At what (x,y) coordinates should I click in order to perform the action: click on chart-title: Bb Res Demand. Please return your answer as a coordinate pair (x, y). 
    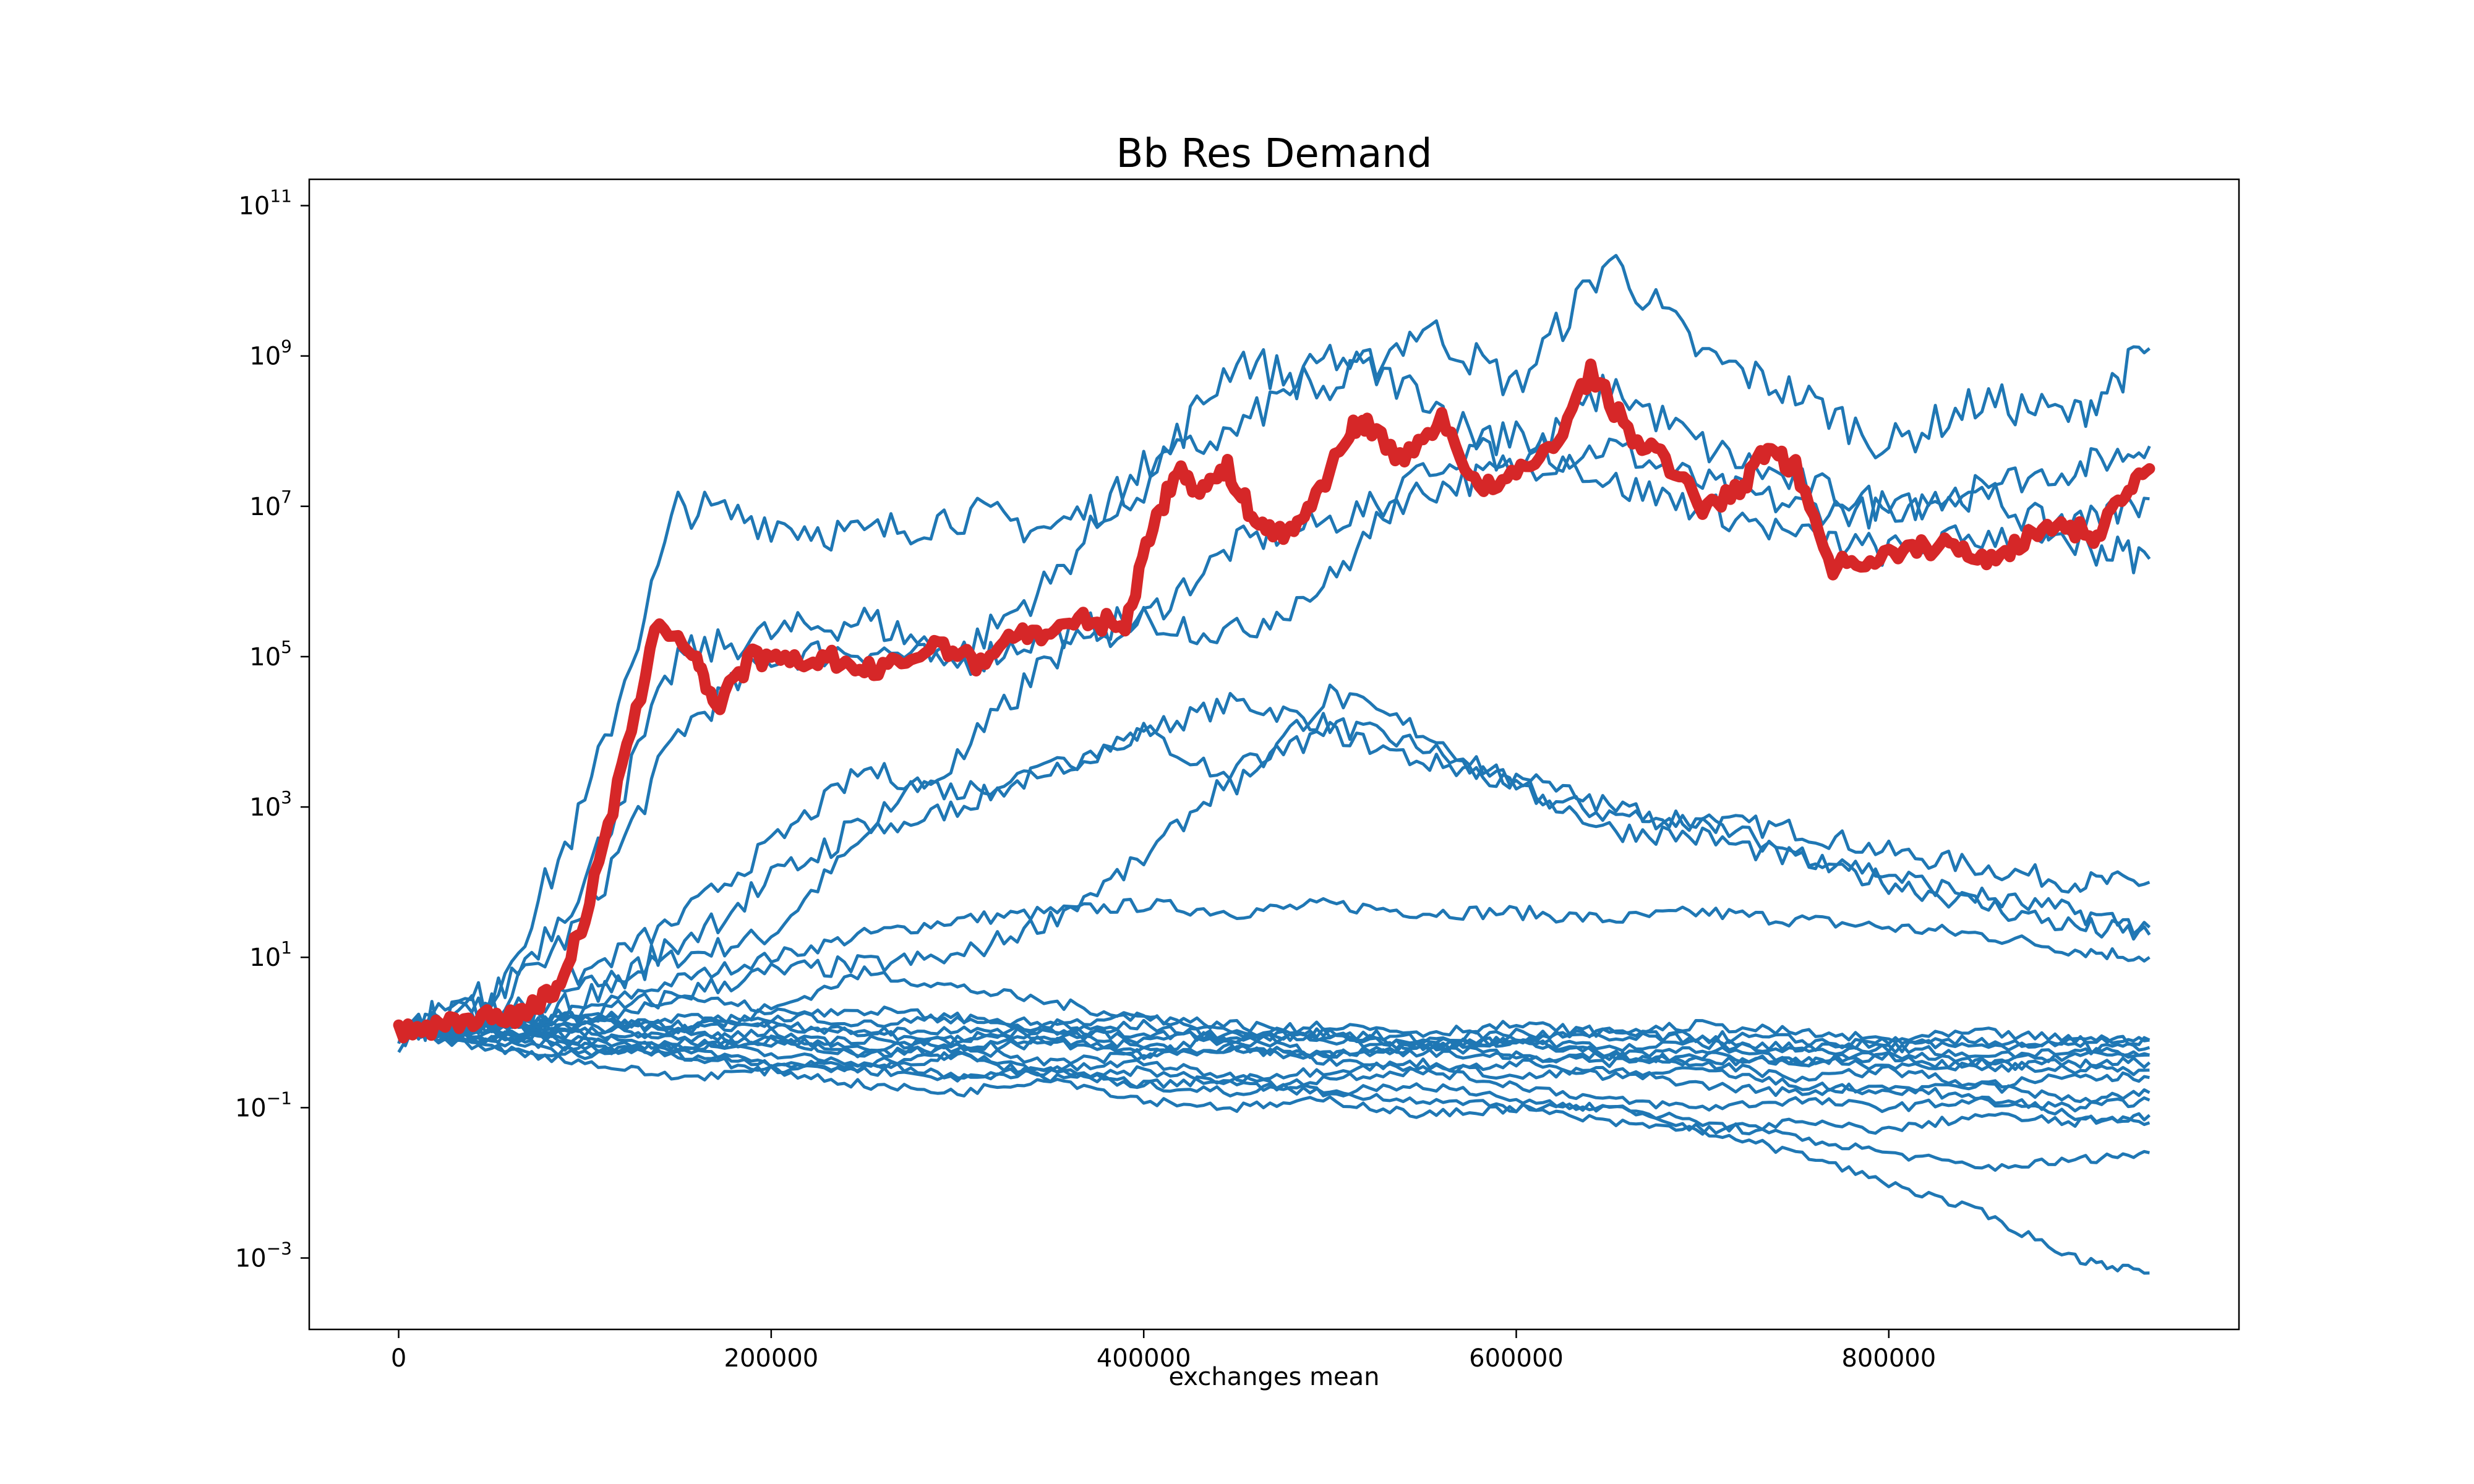
    Looking at the image, I should click on (1274, 154).